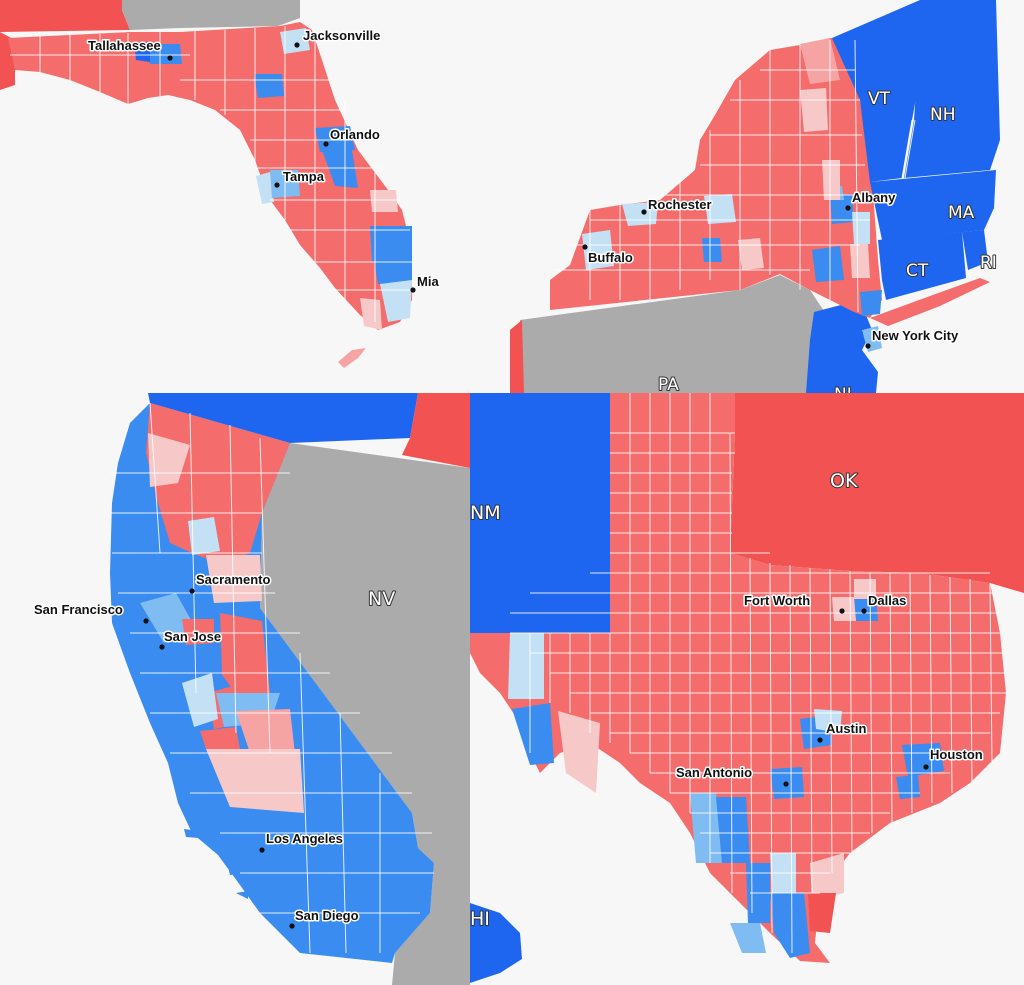 Image resolution: width=1024 pixels, height=985 pixels. Describe the element at coordinates (78, 609) in the screenshot. I see `san-francisco-label: San Francisco` at that location.